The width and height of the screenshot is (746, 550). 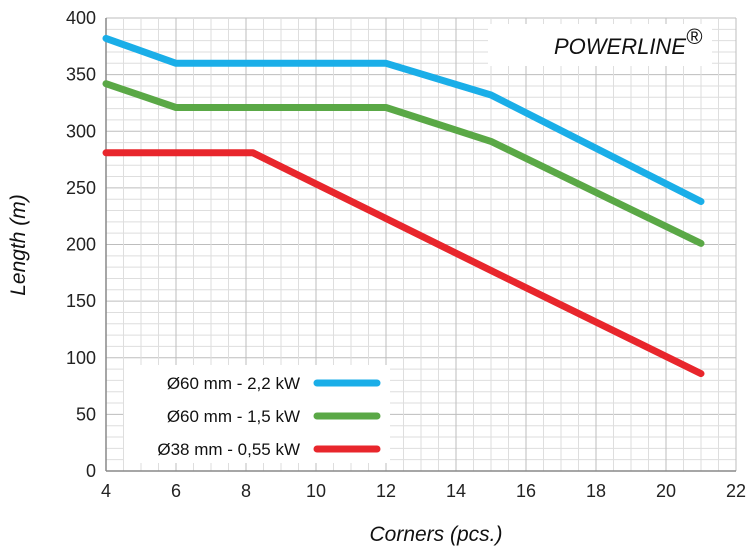 What do you see at coordinates (316, 491) in the screenshot?
I see `x-tick-label: 10` at bounding box center [316, 491].